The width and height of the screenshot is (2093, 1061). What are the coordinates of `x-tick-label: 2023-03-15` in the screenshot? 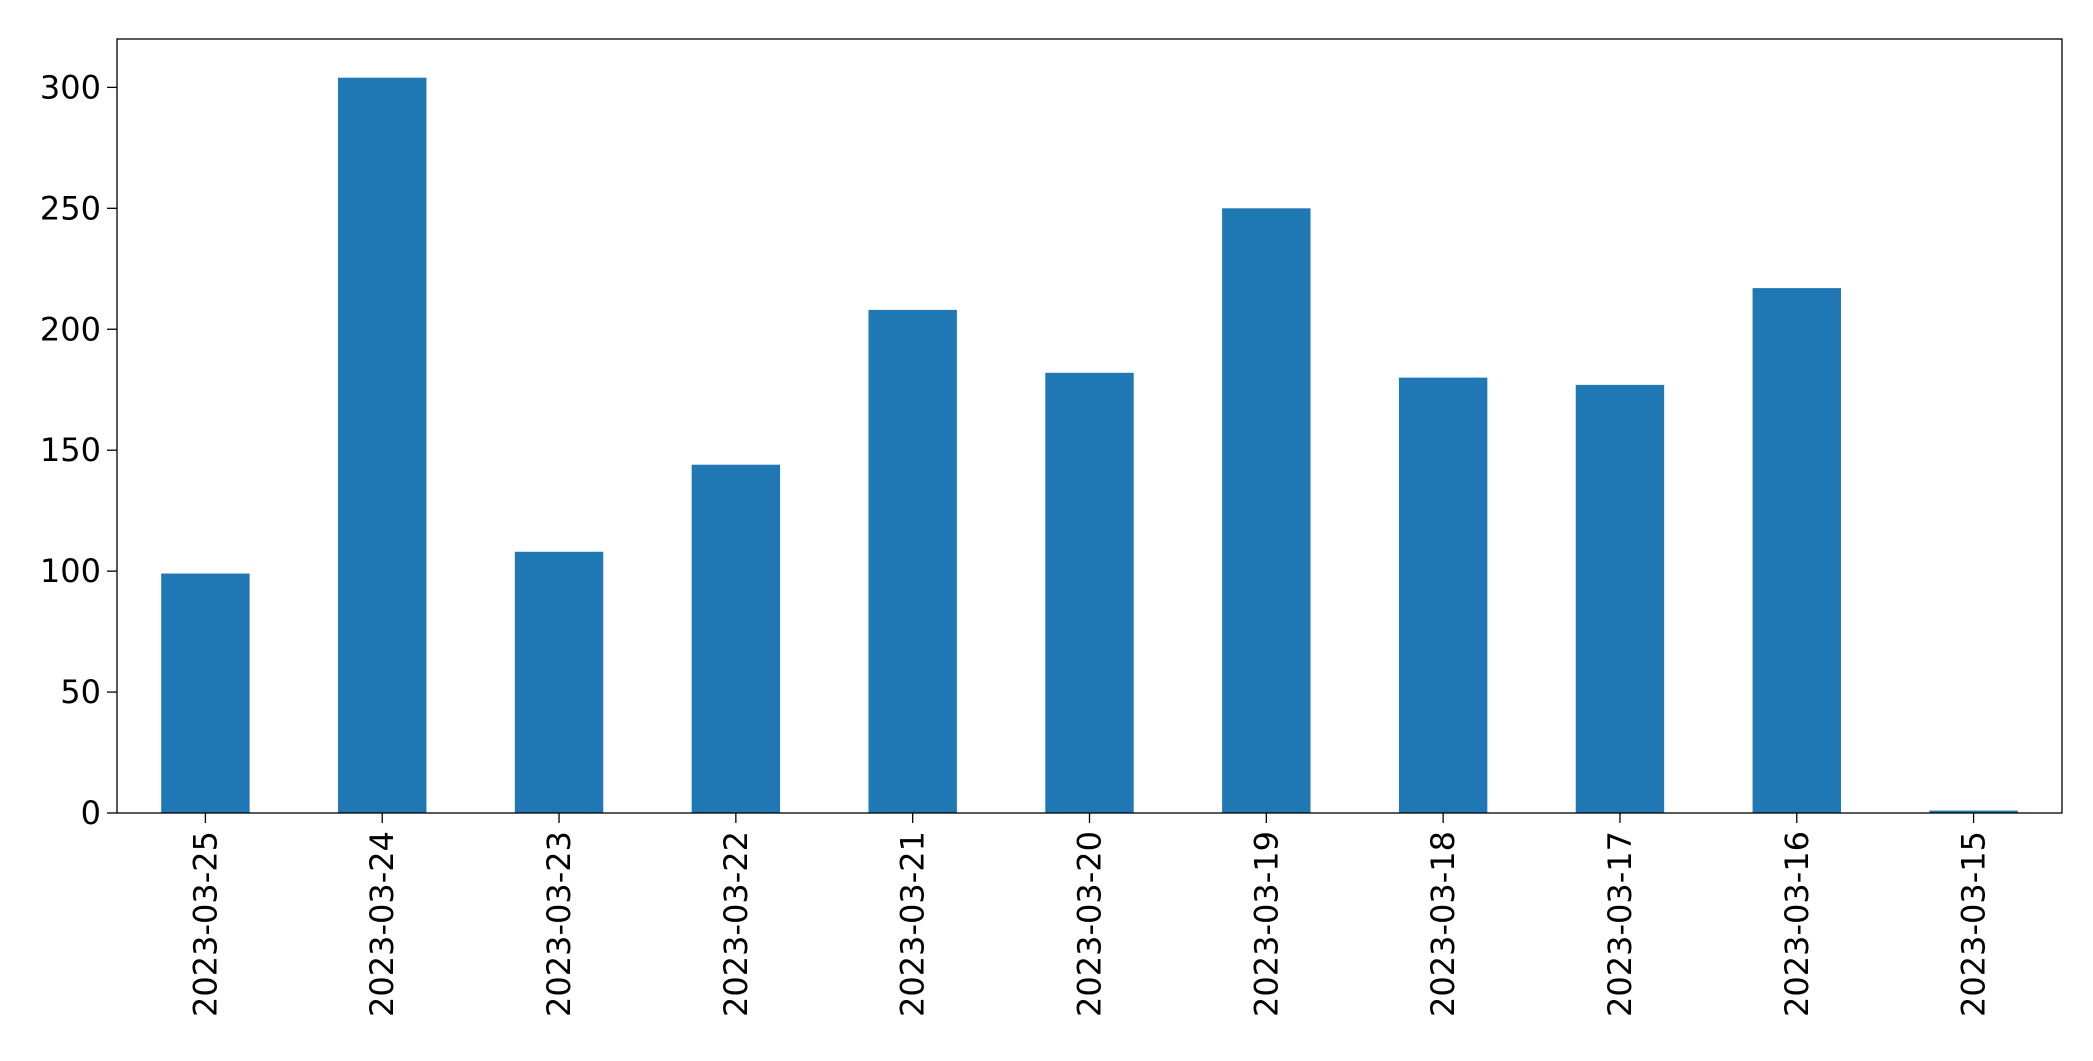 It's located at (1974, 924).